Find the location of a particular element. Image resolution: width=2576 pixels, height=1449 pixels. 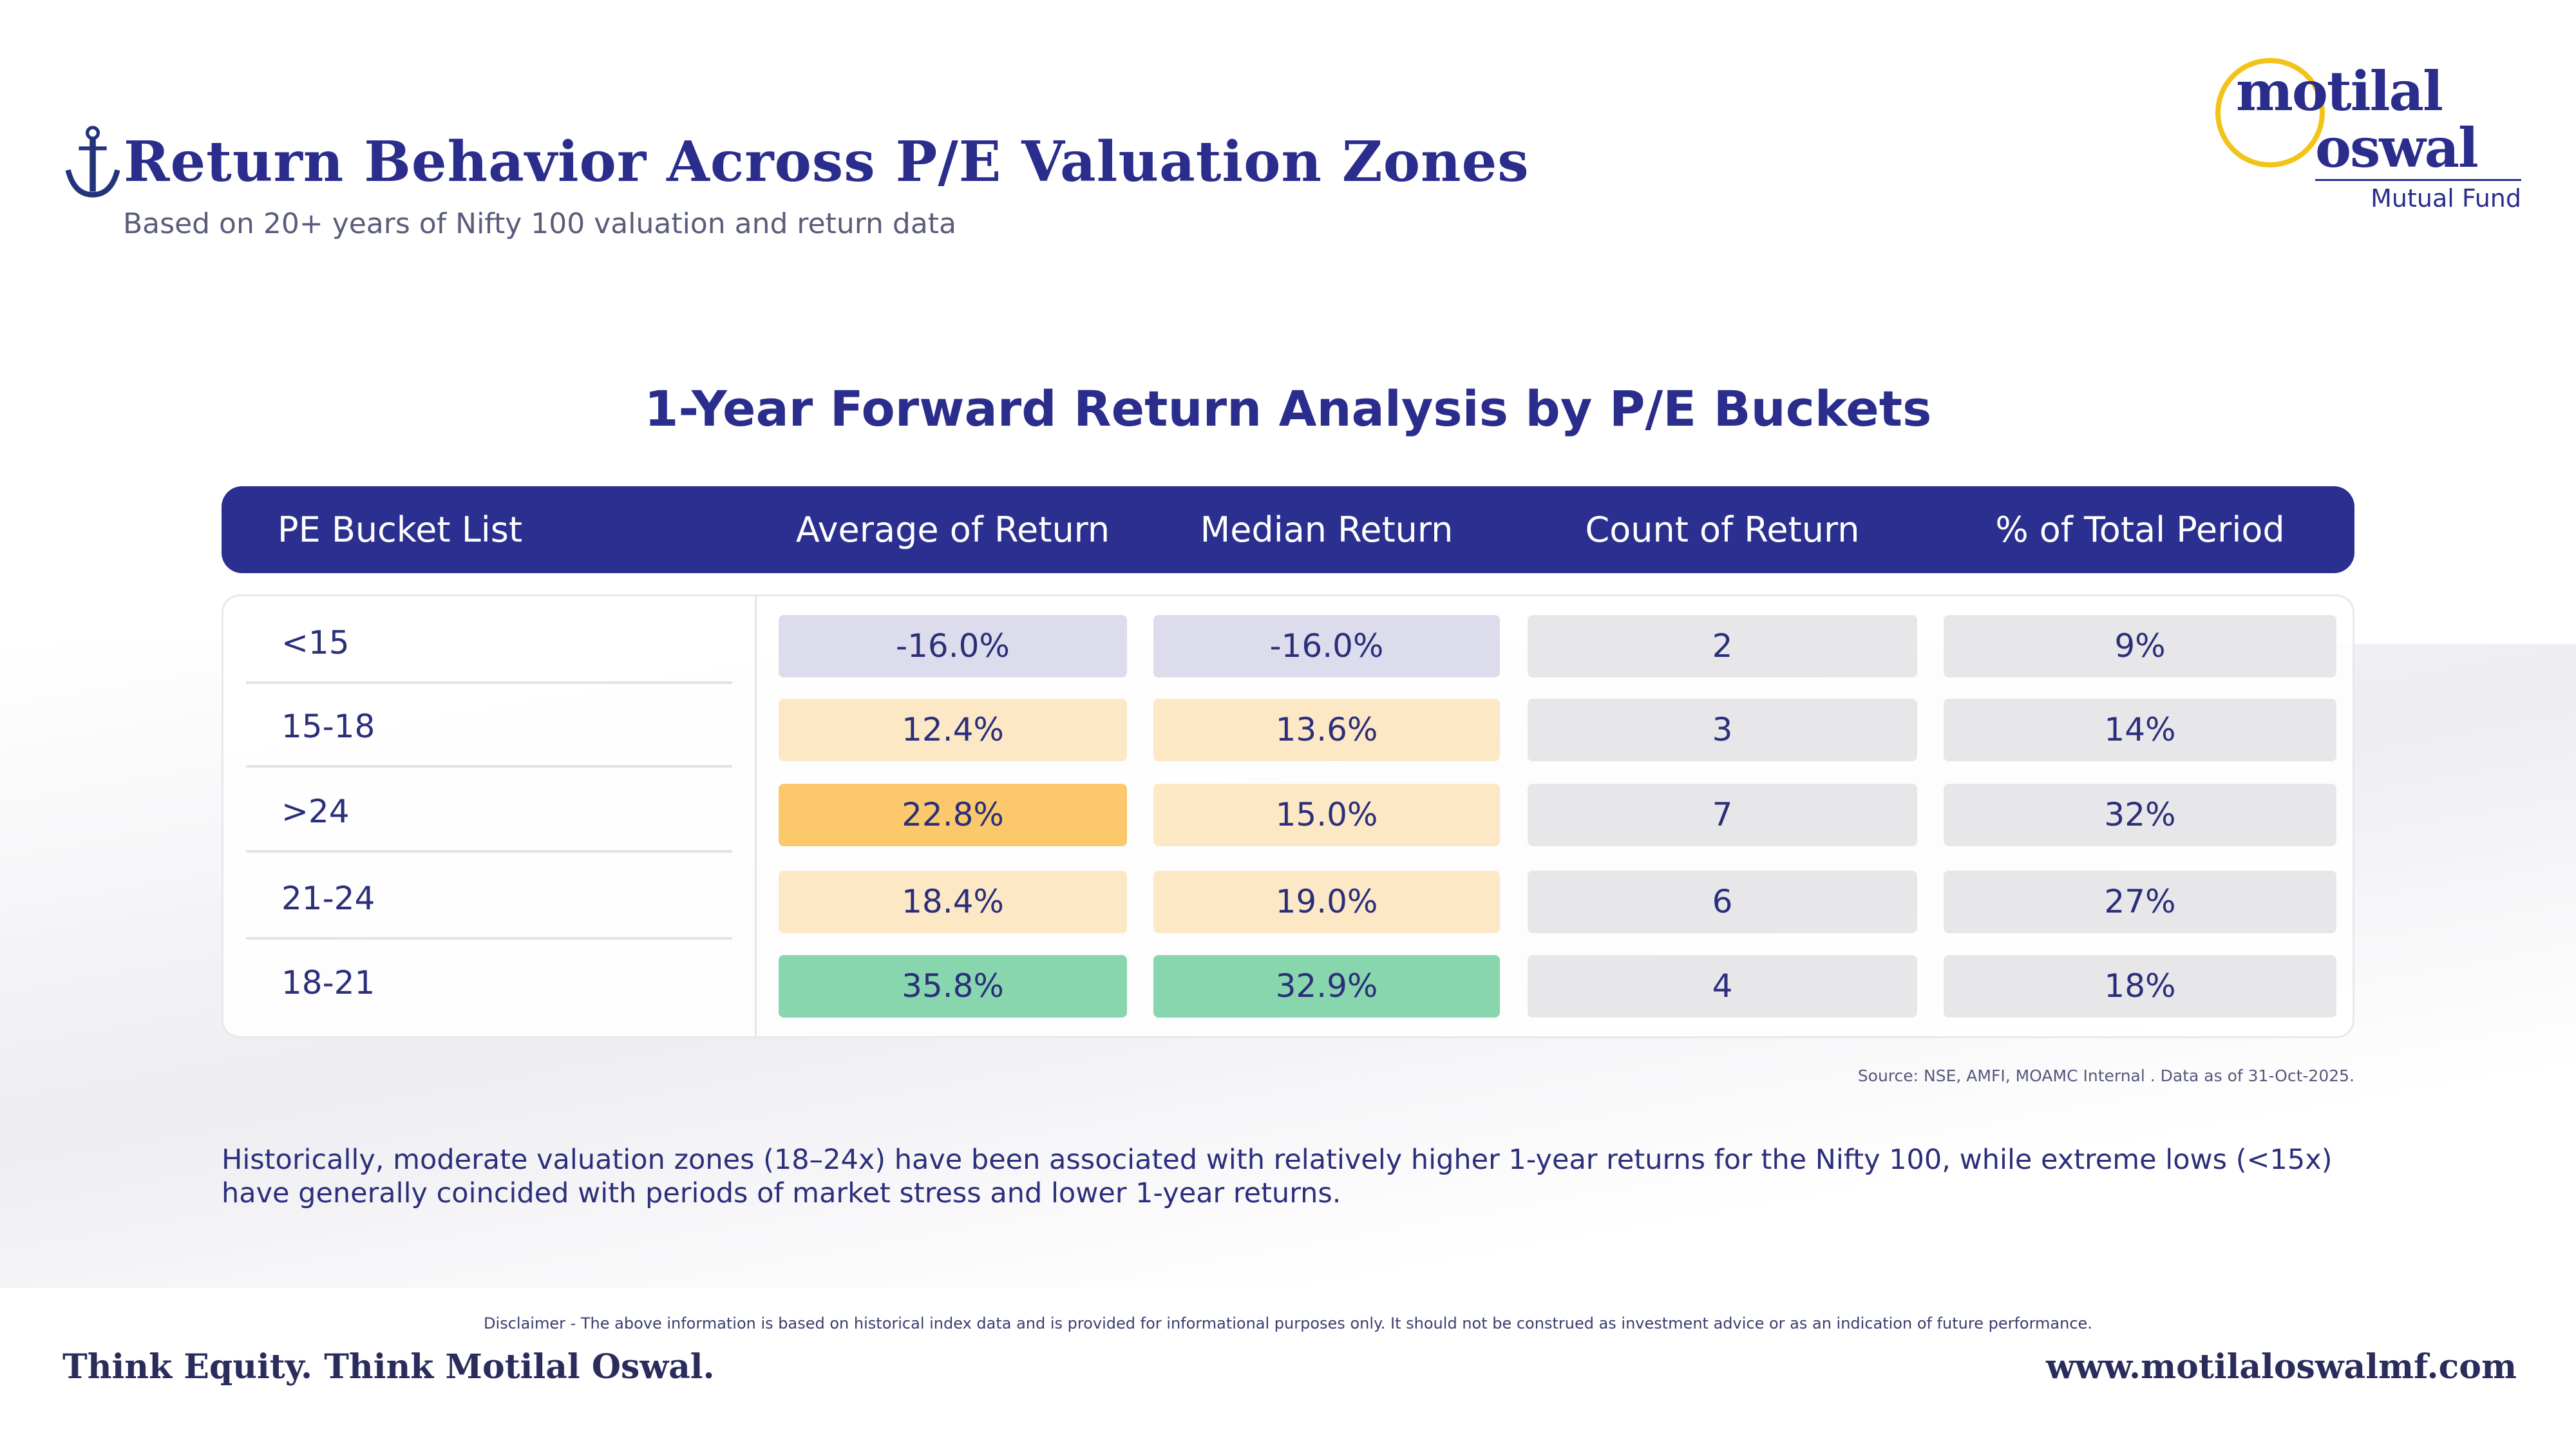

logo-text-line1: motilal is located at coordinates (2339, 91).